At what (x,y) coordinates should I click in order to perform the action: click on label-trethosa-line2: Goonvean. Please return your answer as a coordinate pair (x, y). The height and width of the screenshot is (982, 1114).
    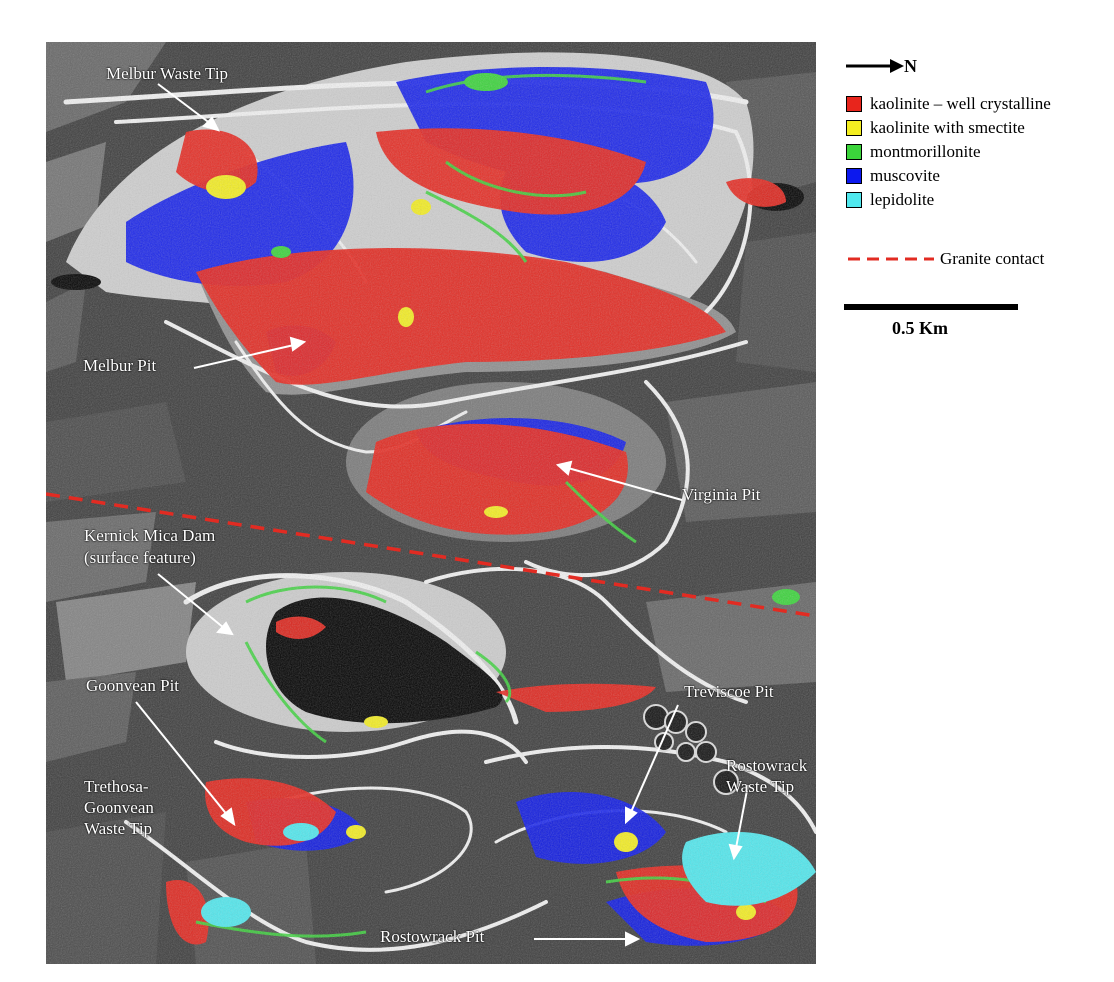
    Looking at the image, I should click on (119, 807).